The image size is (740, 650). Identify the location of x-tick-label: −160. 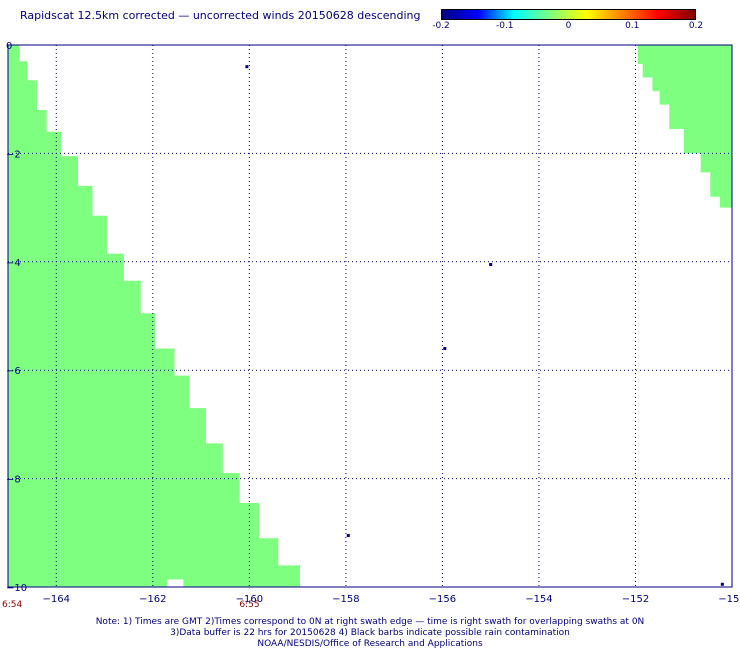
(249, 599).